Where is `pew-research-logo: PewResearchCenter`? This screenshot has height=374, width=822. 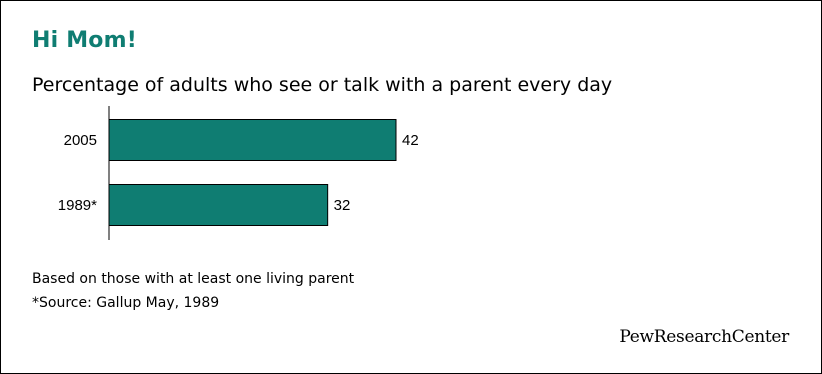 pew-research-logo: PewResearchCenter is located at coordinates (704, 337).